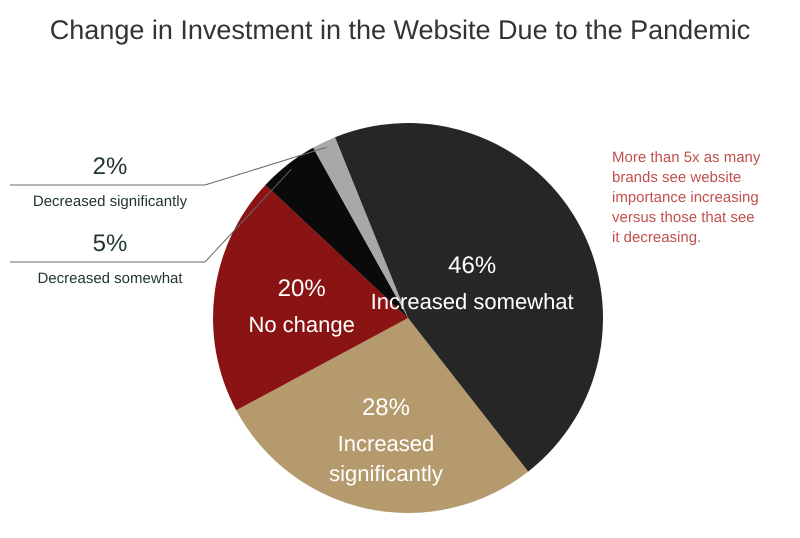 This screenshot has height=538, width=800. I want to click on data-label: 5%, so click(110, 243).